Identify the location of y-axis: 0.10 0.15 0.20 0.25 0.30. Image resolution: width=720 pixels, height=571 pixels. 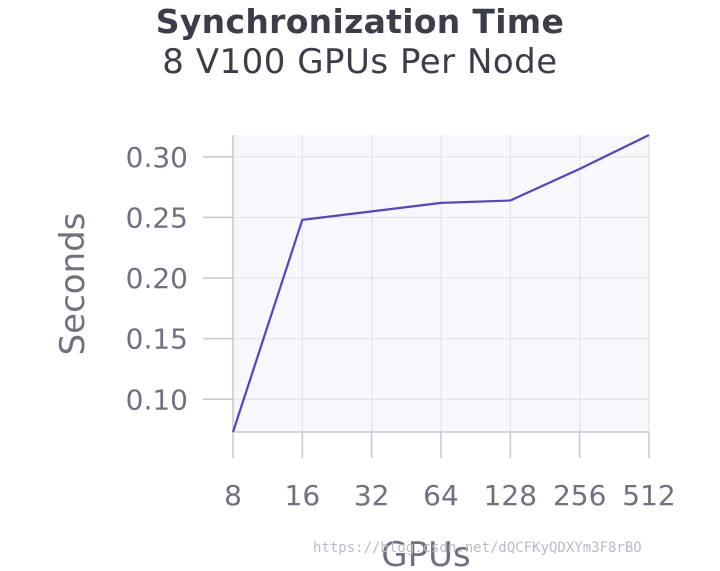
(180, 283).